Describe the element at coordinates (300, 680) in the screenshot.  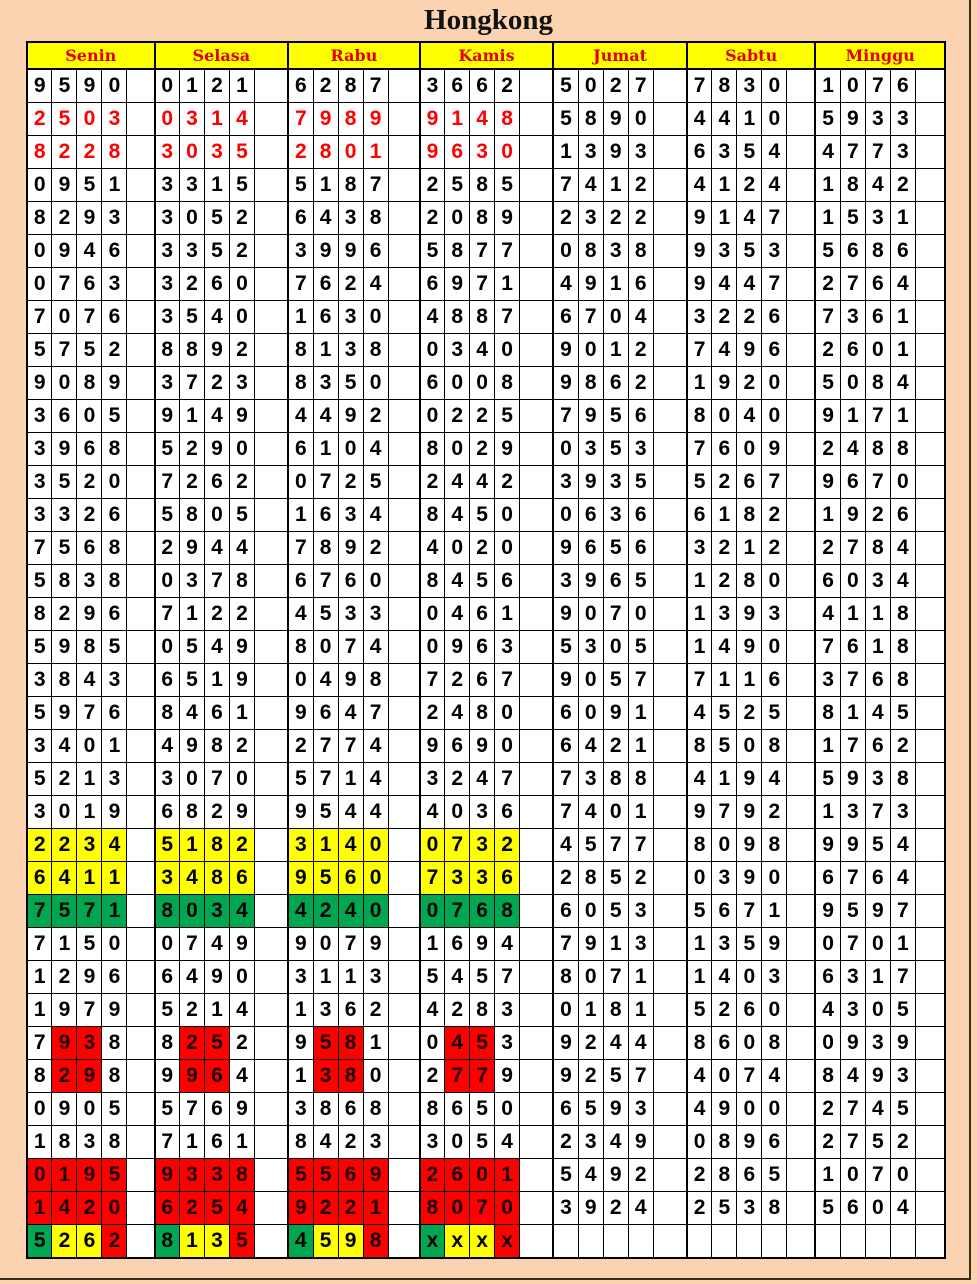
I see `digit-cell-rabu: 0` at that location.